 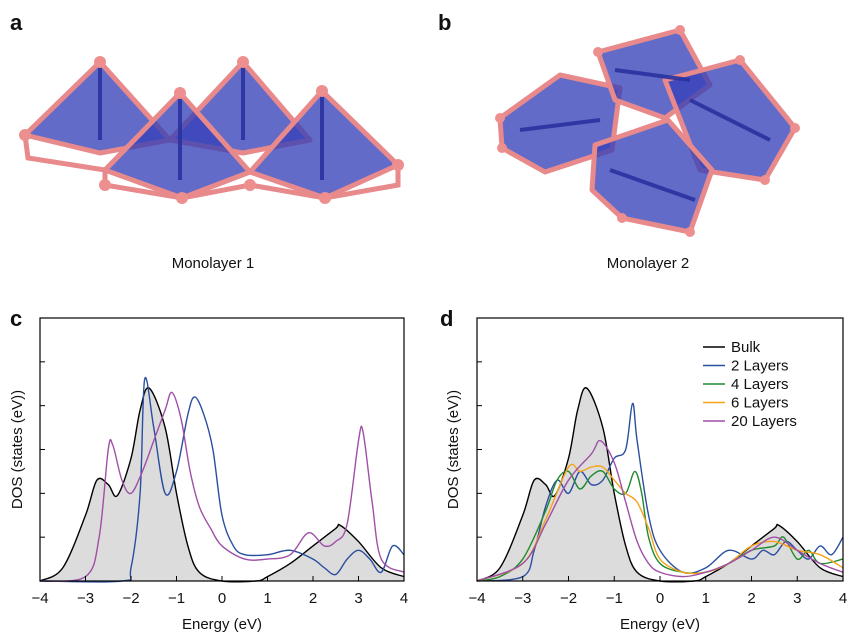 What do you see at coordinates (444, 22) in the screenshot?
I see `panel-letter: b` at bounding box center [444, 22].